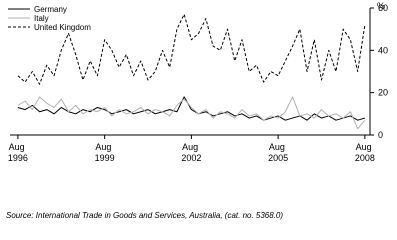 The image size is (397, 240). Describe the element at coordinates (50, 9) in the screenshot. I see `legend-label: Germany` at that location.